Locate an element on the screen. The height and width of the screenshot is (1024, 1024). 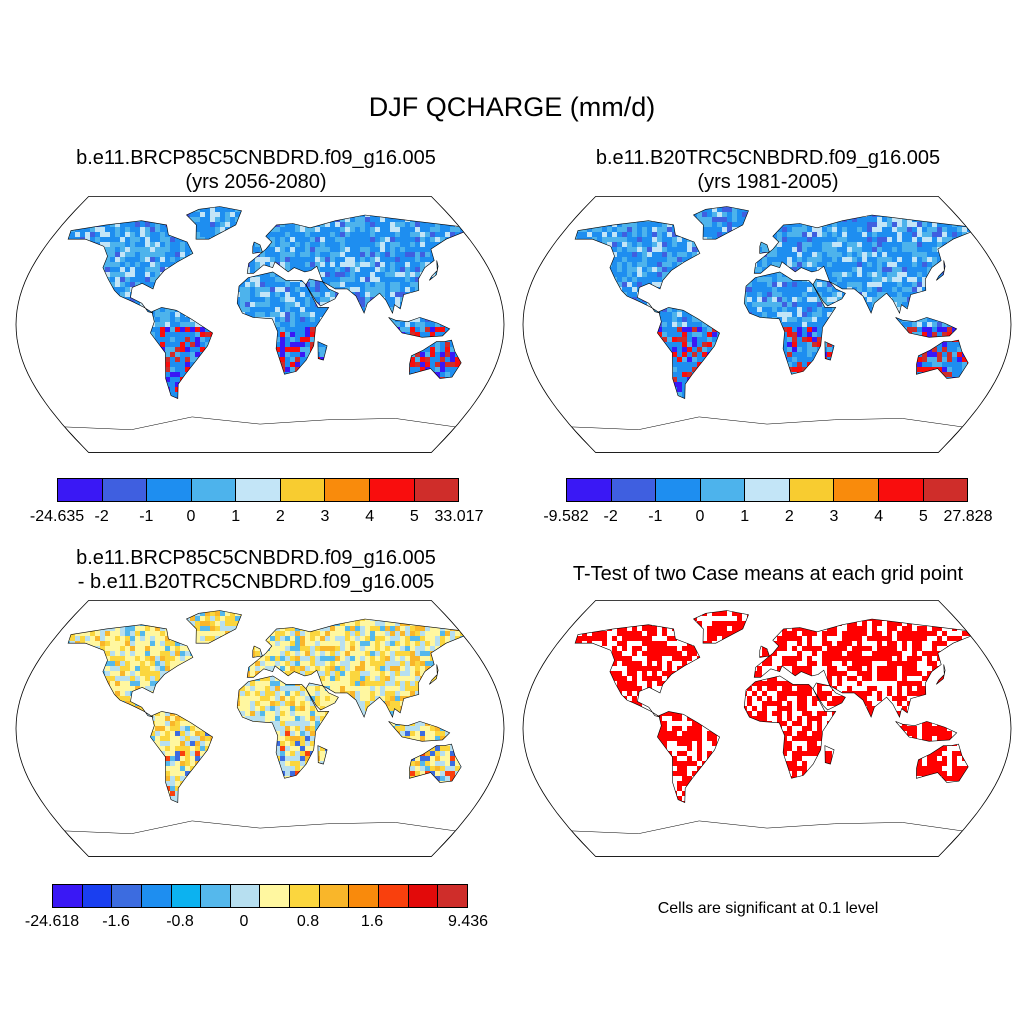
labelbar-tick-label: -0.8 is located at coordinates (180, 922).